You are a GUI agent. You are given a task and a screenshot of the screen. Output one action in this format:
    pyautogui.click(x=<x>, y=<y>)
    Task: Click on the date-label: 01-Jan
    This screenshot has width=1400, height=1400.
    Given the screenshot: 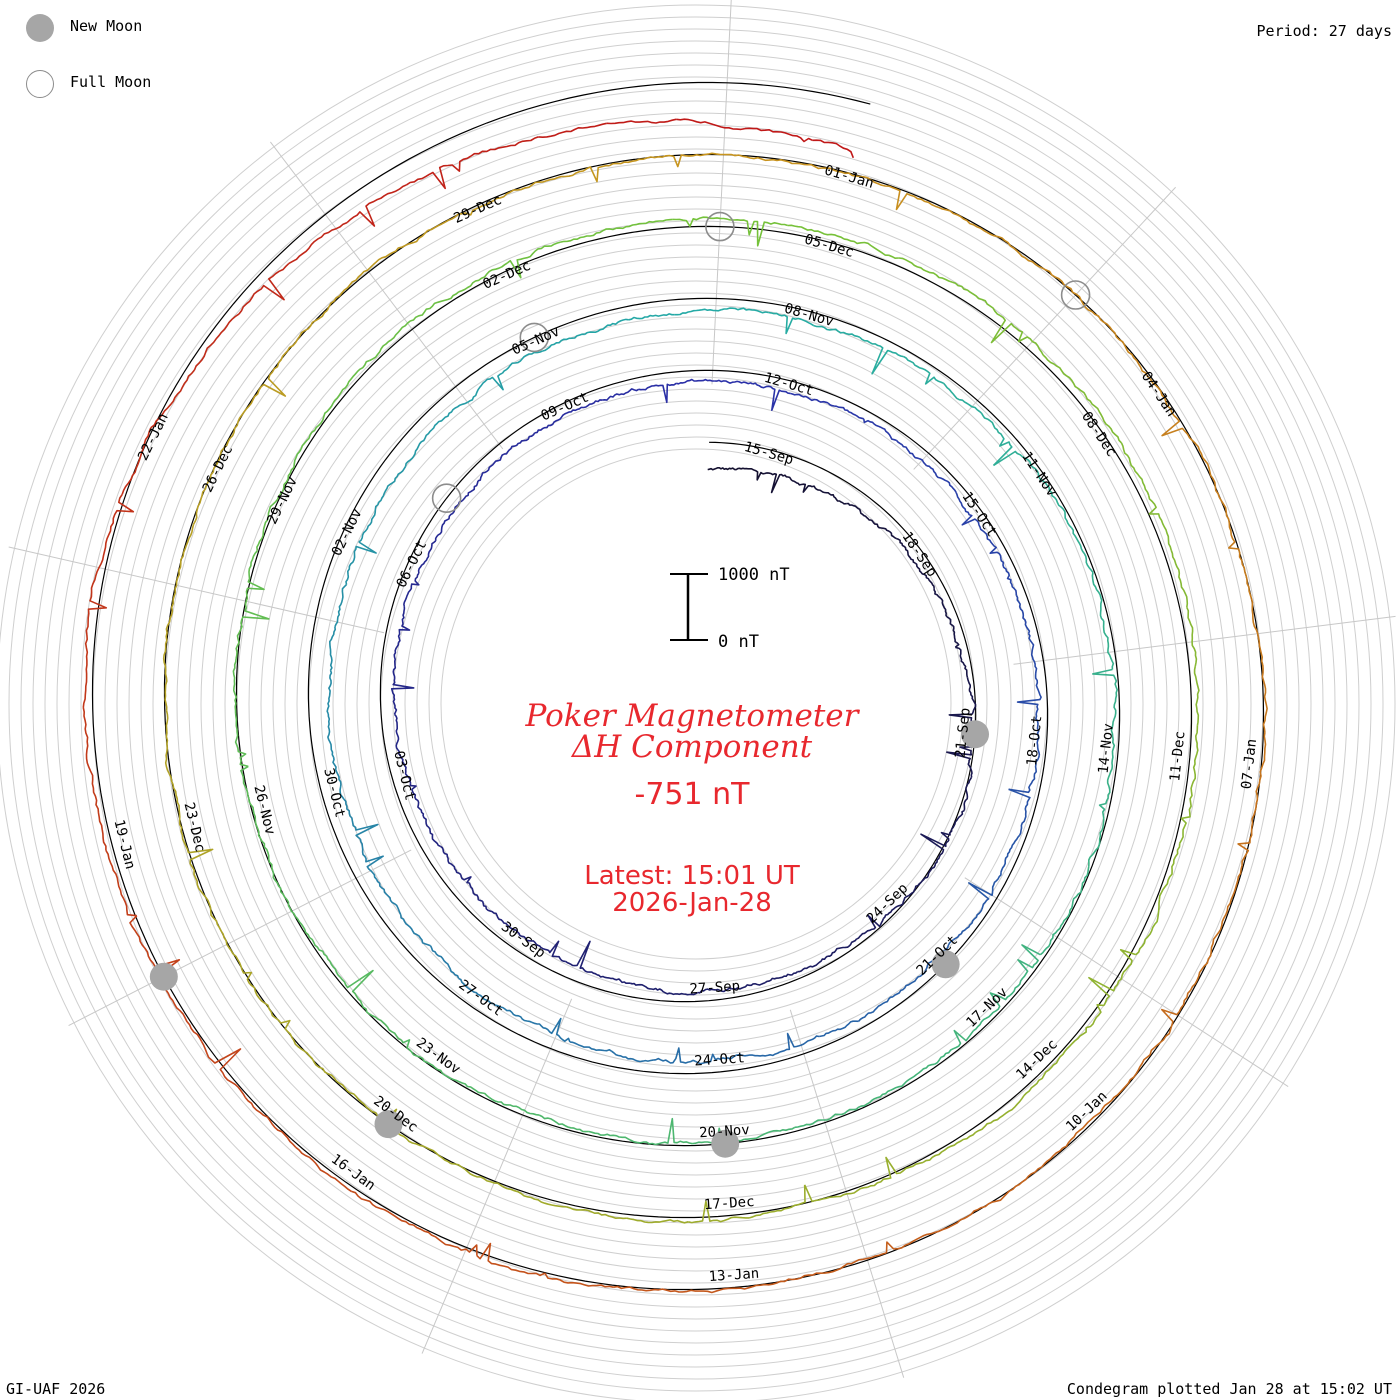 What is the action you would take?
    pyautogui.click(x=848, y=176)
    